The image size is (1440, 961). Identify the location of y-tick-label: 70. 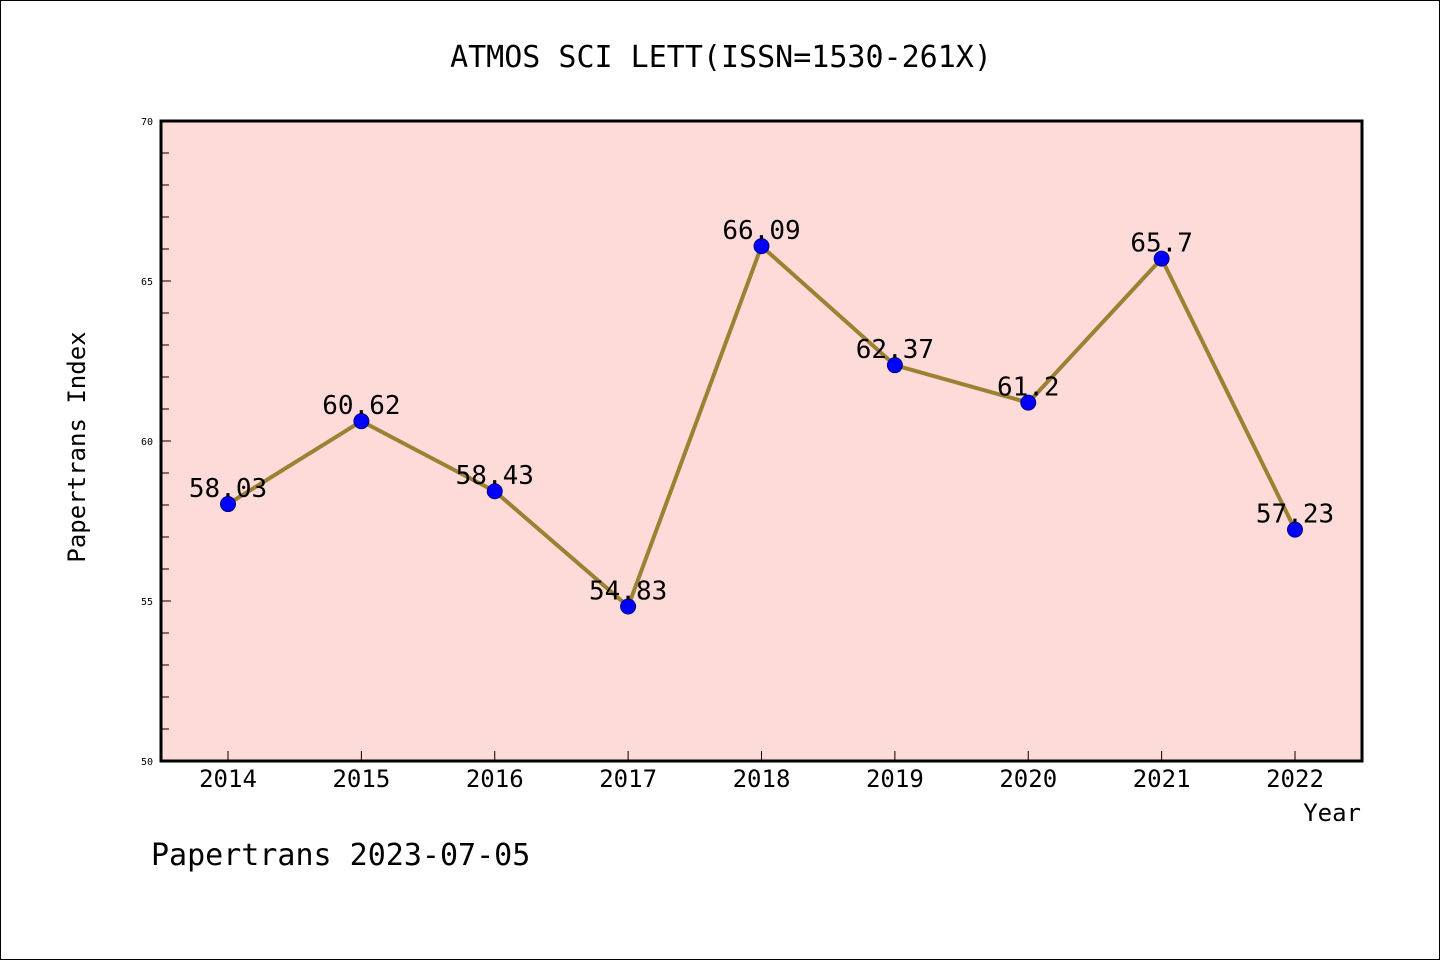
(147, 122).